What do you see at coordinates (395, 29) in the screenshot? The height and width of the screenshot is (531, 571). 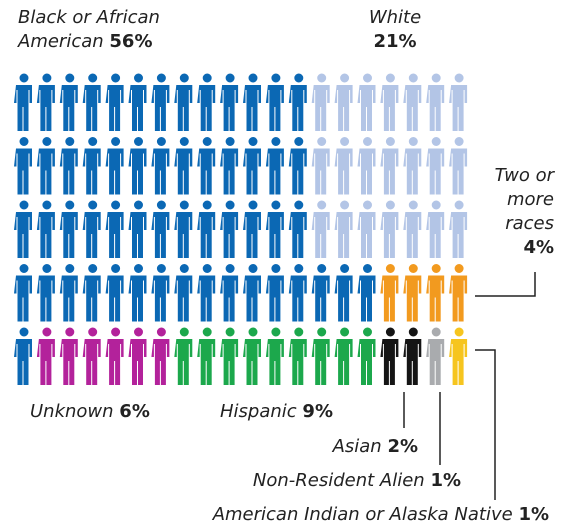 I see `label-white: White 21%` at bounding box center [395, 29].